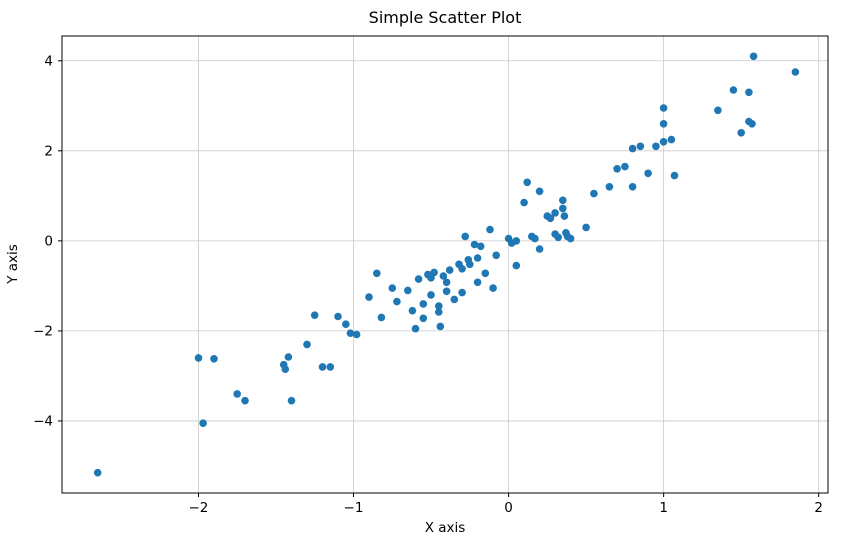  Describe the element at coordinates (43, 421) in the screenshot. I see `y-tick-label: −4` at that location.